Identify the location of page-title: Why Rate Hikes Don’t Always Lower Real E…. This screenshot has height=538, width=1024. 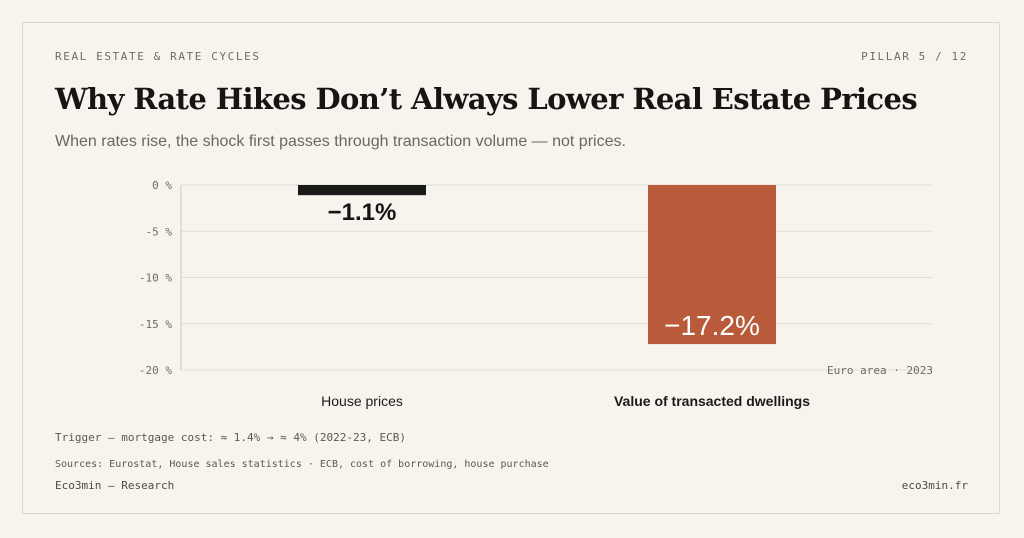
(486, 99).